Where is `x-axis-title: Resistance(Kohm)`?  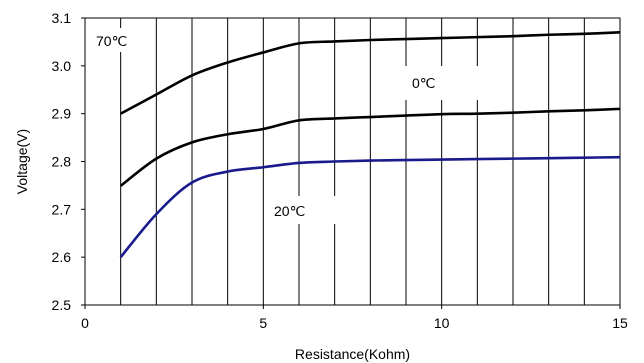
x-axis-title: Resistance(Kohm) is located at coordinates (352, 354).